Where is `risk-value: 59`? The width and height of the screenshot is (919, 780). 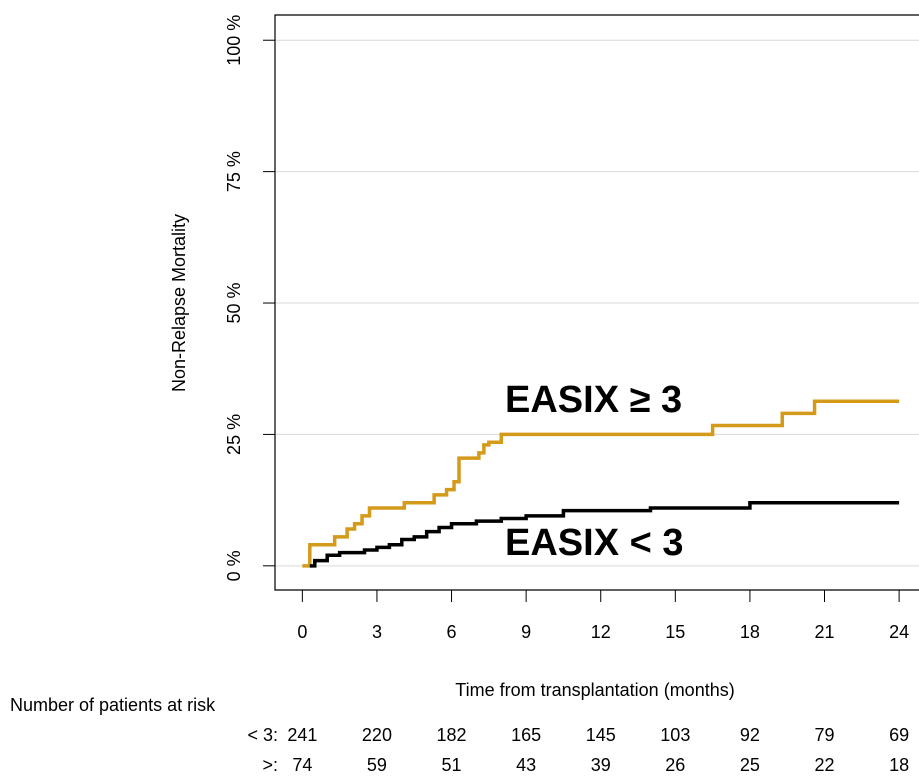 risk-value: 59 is located at coordinates (377, 765).